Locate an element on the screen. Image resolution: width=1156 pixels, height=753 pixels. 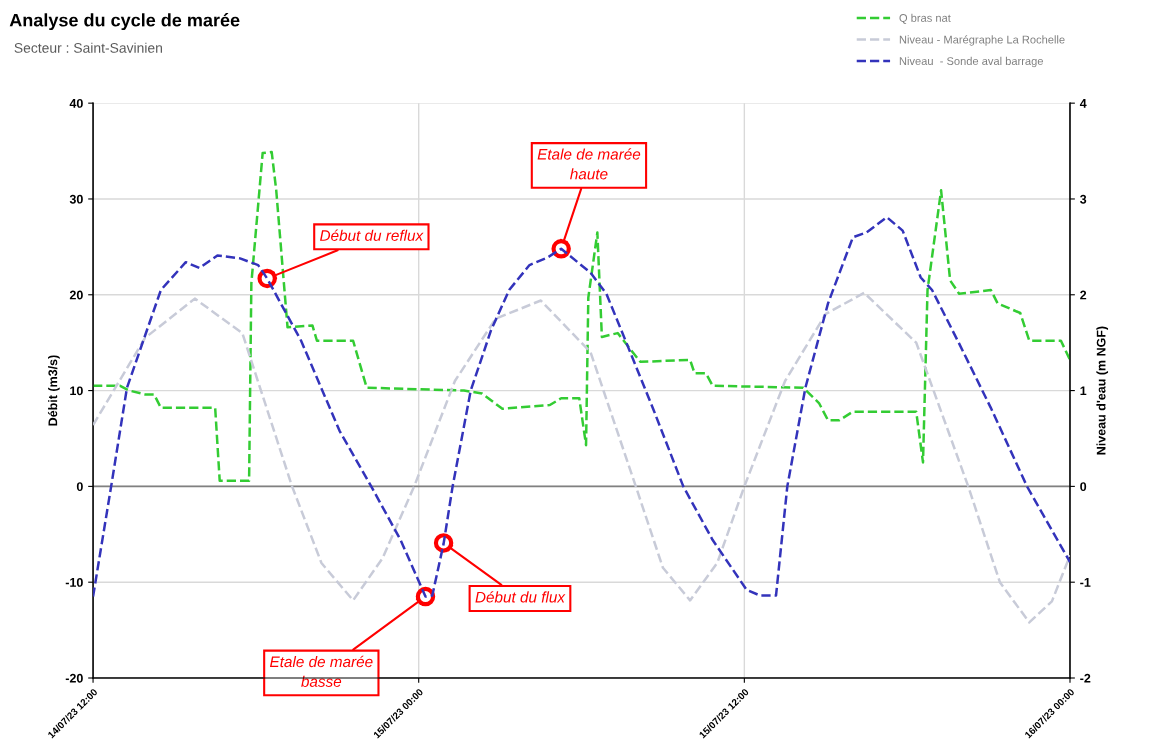
annotation: Etale de marée haute is located at coordinates (589, 164).